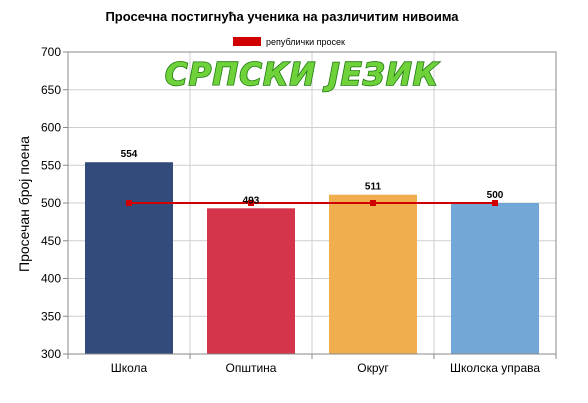  I want to click on y-tick-label: 550, so click(51, 165).